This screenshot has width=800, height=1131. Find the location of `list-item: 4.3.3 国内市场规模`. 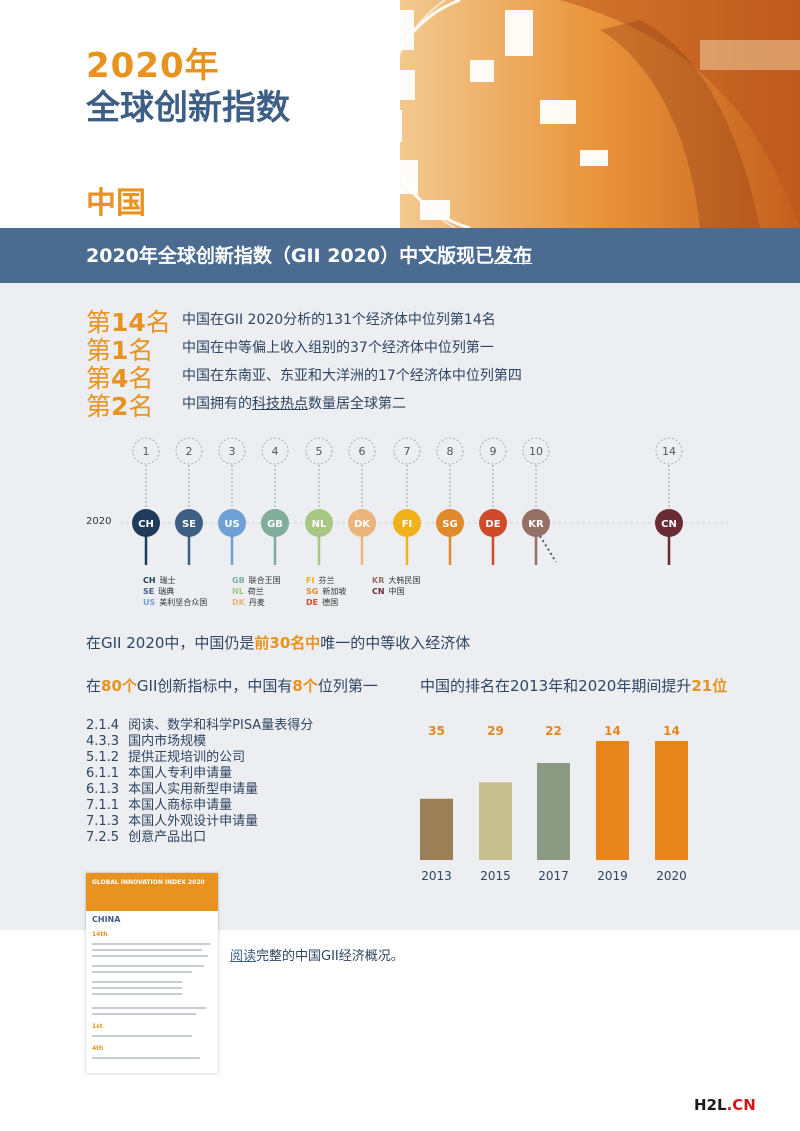

list-item: 4.3.3 国内市场规模 is located at coordinates (146, 741).